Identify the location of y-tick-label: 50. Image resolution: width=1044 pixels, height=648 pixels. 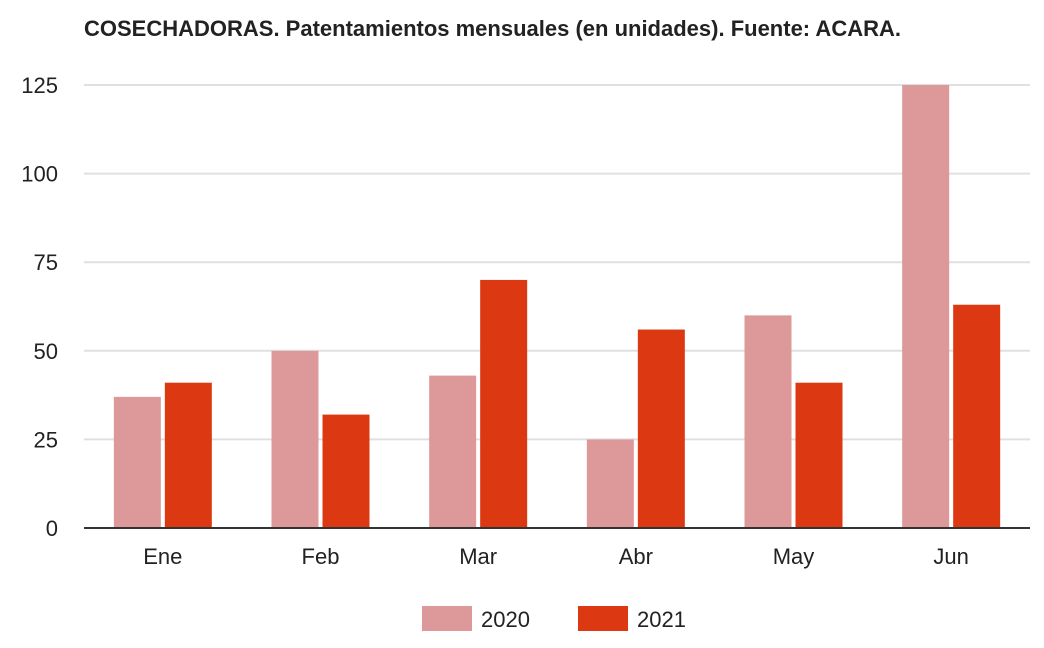
(46, 351).